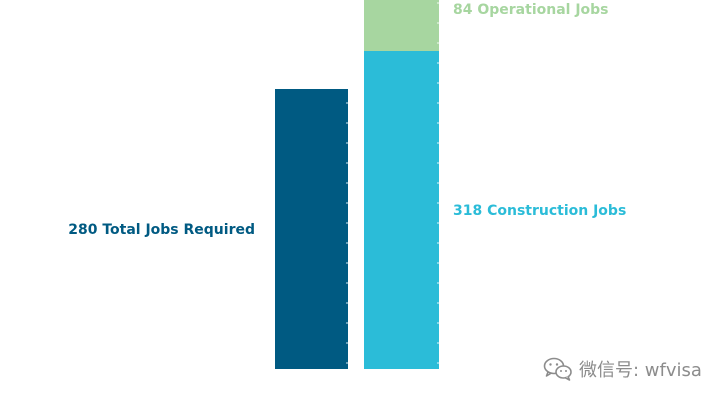 This screenshot has width=720, height=402. I want to click on segment-label-1-1: 84 Operational Jobs, so click(531, 10).